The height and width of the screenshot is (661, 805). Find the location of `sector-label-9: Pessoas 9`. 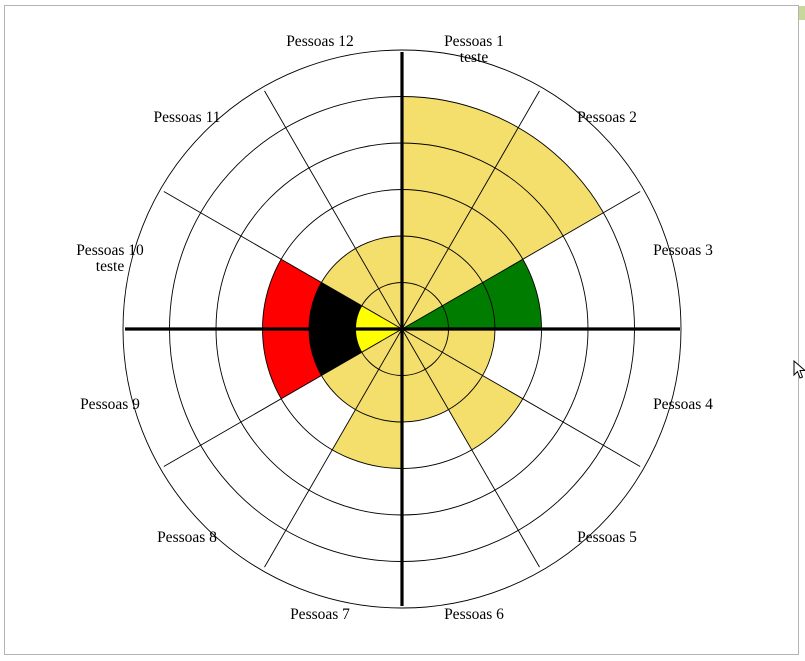

sector-label-9: Pessoas 9 is located at coordinates (110, 404).